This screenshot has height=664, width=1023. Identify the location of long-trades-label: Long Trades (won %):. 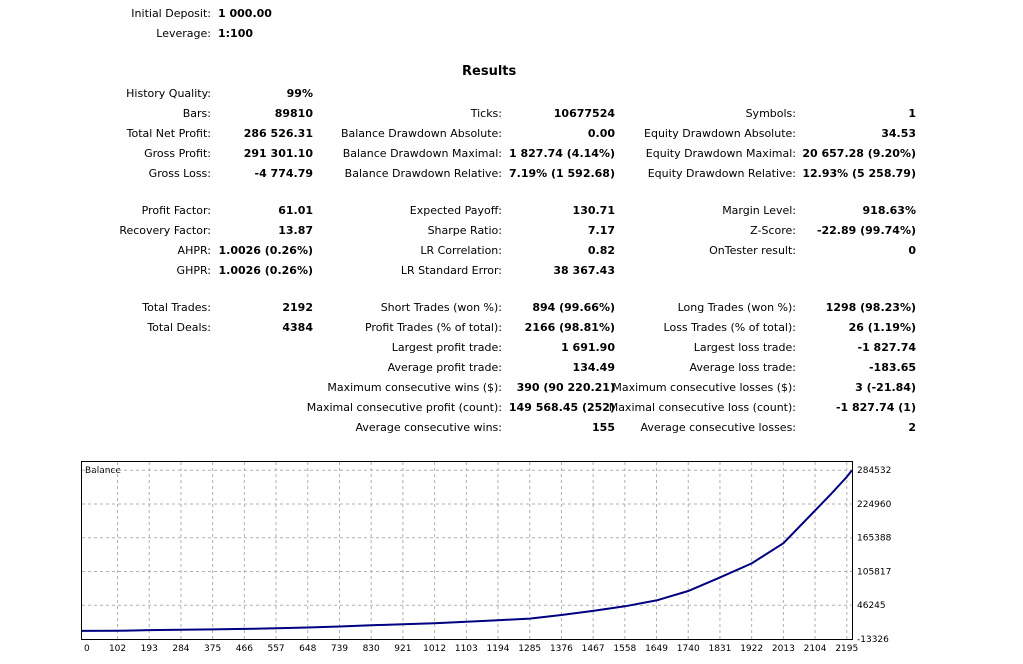
(736, 307).